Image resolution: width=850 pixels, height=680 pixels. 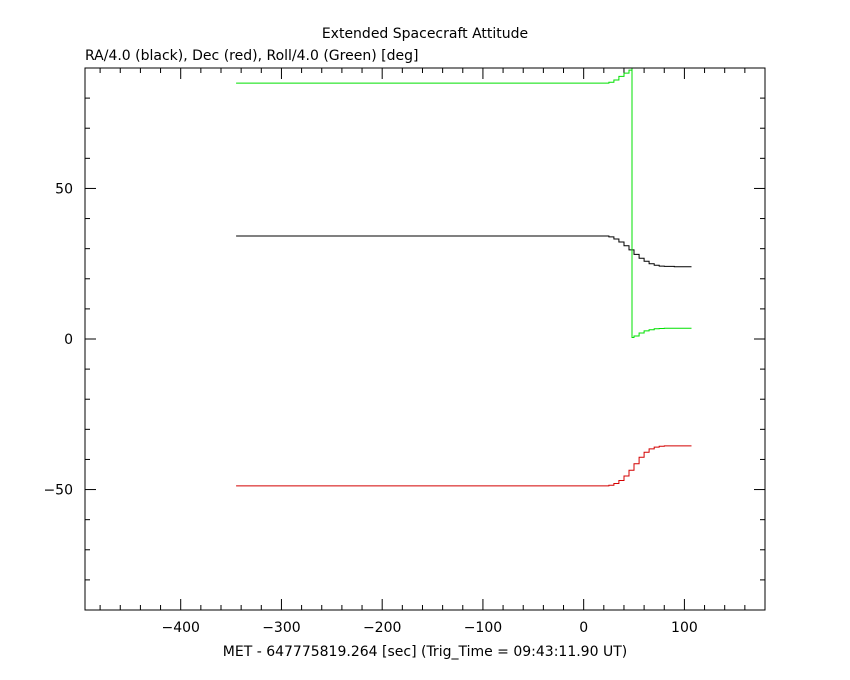 What do you see at coordinates (464, 466) in the screenshot?
I see `dec-series-line` at bounding box center [464, 466].